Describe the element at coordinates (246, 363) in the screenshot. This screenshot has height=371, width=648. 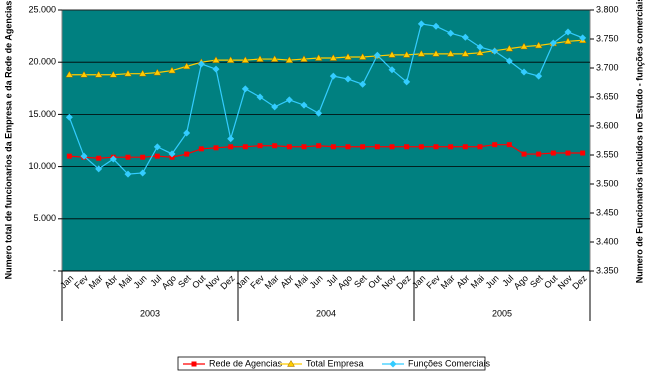
I see `legend-label: Rede de Agencias` at that location.